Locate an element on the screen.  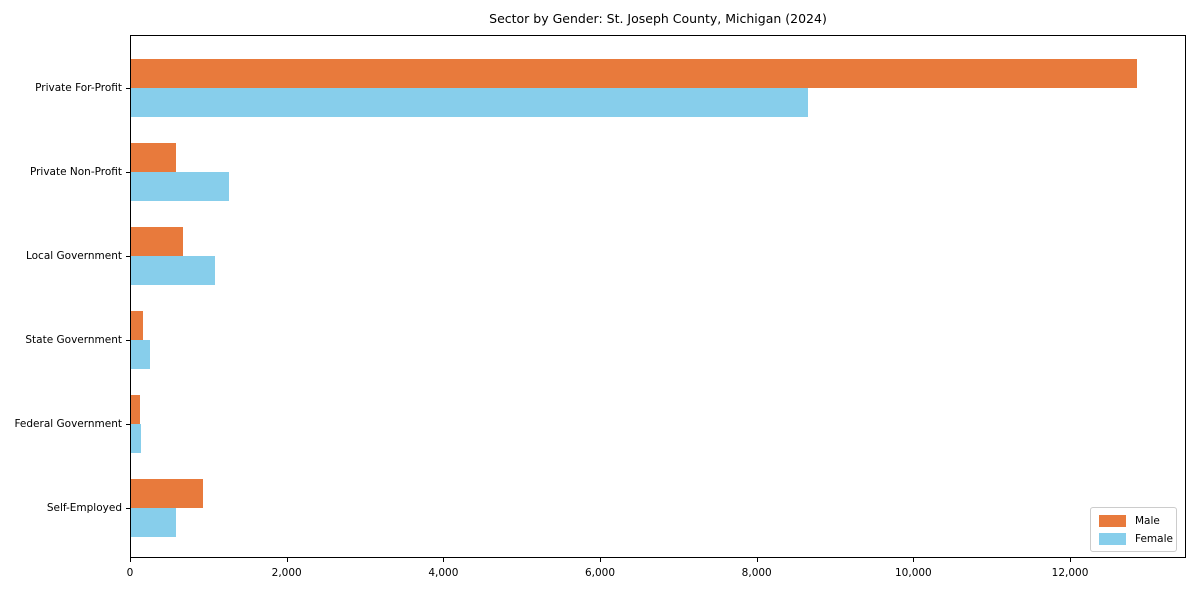
y-tick-label: Local Government is located at coordinates (73, 255).